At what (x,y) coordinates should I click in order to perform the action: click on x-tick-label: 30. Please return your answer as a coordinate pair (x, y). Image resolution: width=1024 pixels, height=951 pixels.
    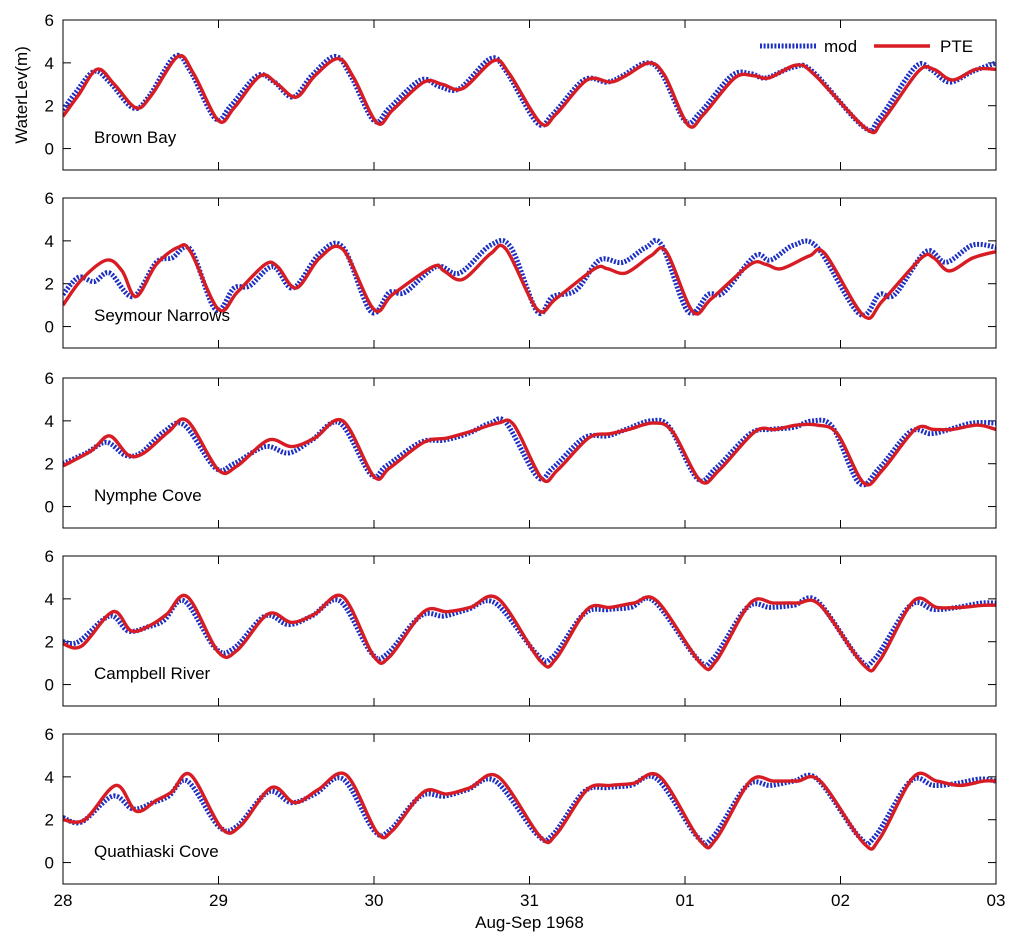
    Looking at the image, I should click on (374, 900).